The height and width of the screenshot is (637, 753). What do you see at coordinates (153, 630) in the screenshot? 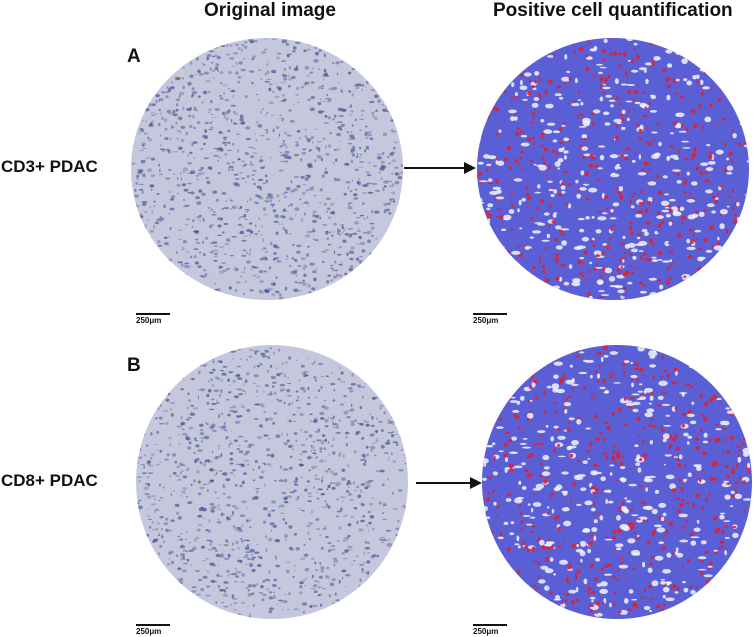
I see `scalebar-original-cd8: 250μm` at bounding box center [153, 630].